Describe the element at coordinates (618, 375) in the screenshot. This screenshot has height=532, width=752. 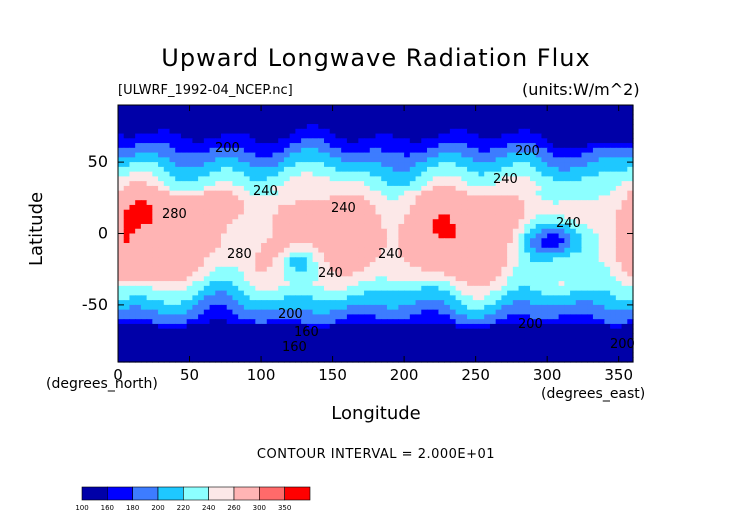
I see `x-tick-label: 350` at that location.